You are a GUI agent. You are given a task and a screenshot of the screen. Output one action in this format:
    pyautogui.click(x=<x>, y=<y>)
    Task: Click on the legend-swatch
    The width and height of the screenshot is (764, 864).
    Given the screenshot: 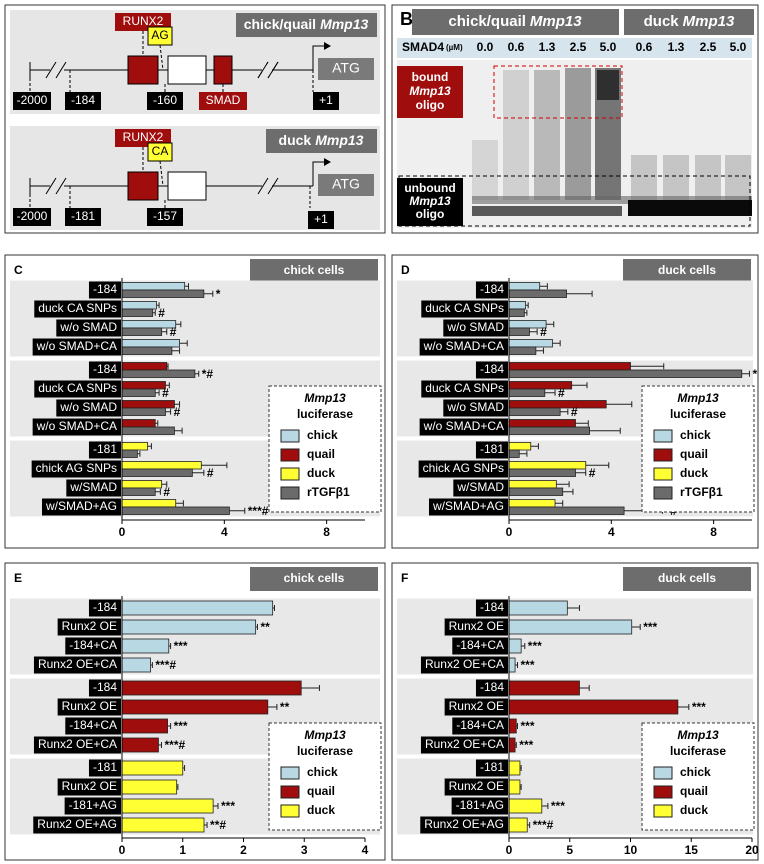 What is the action you would take?
    pyautogui.click(x=663, y=436)
    